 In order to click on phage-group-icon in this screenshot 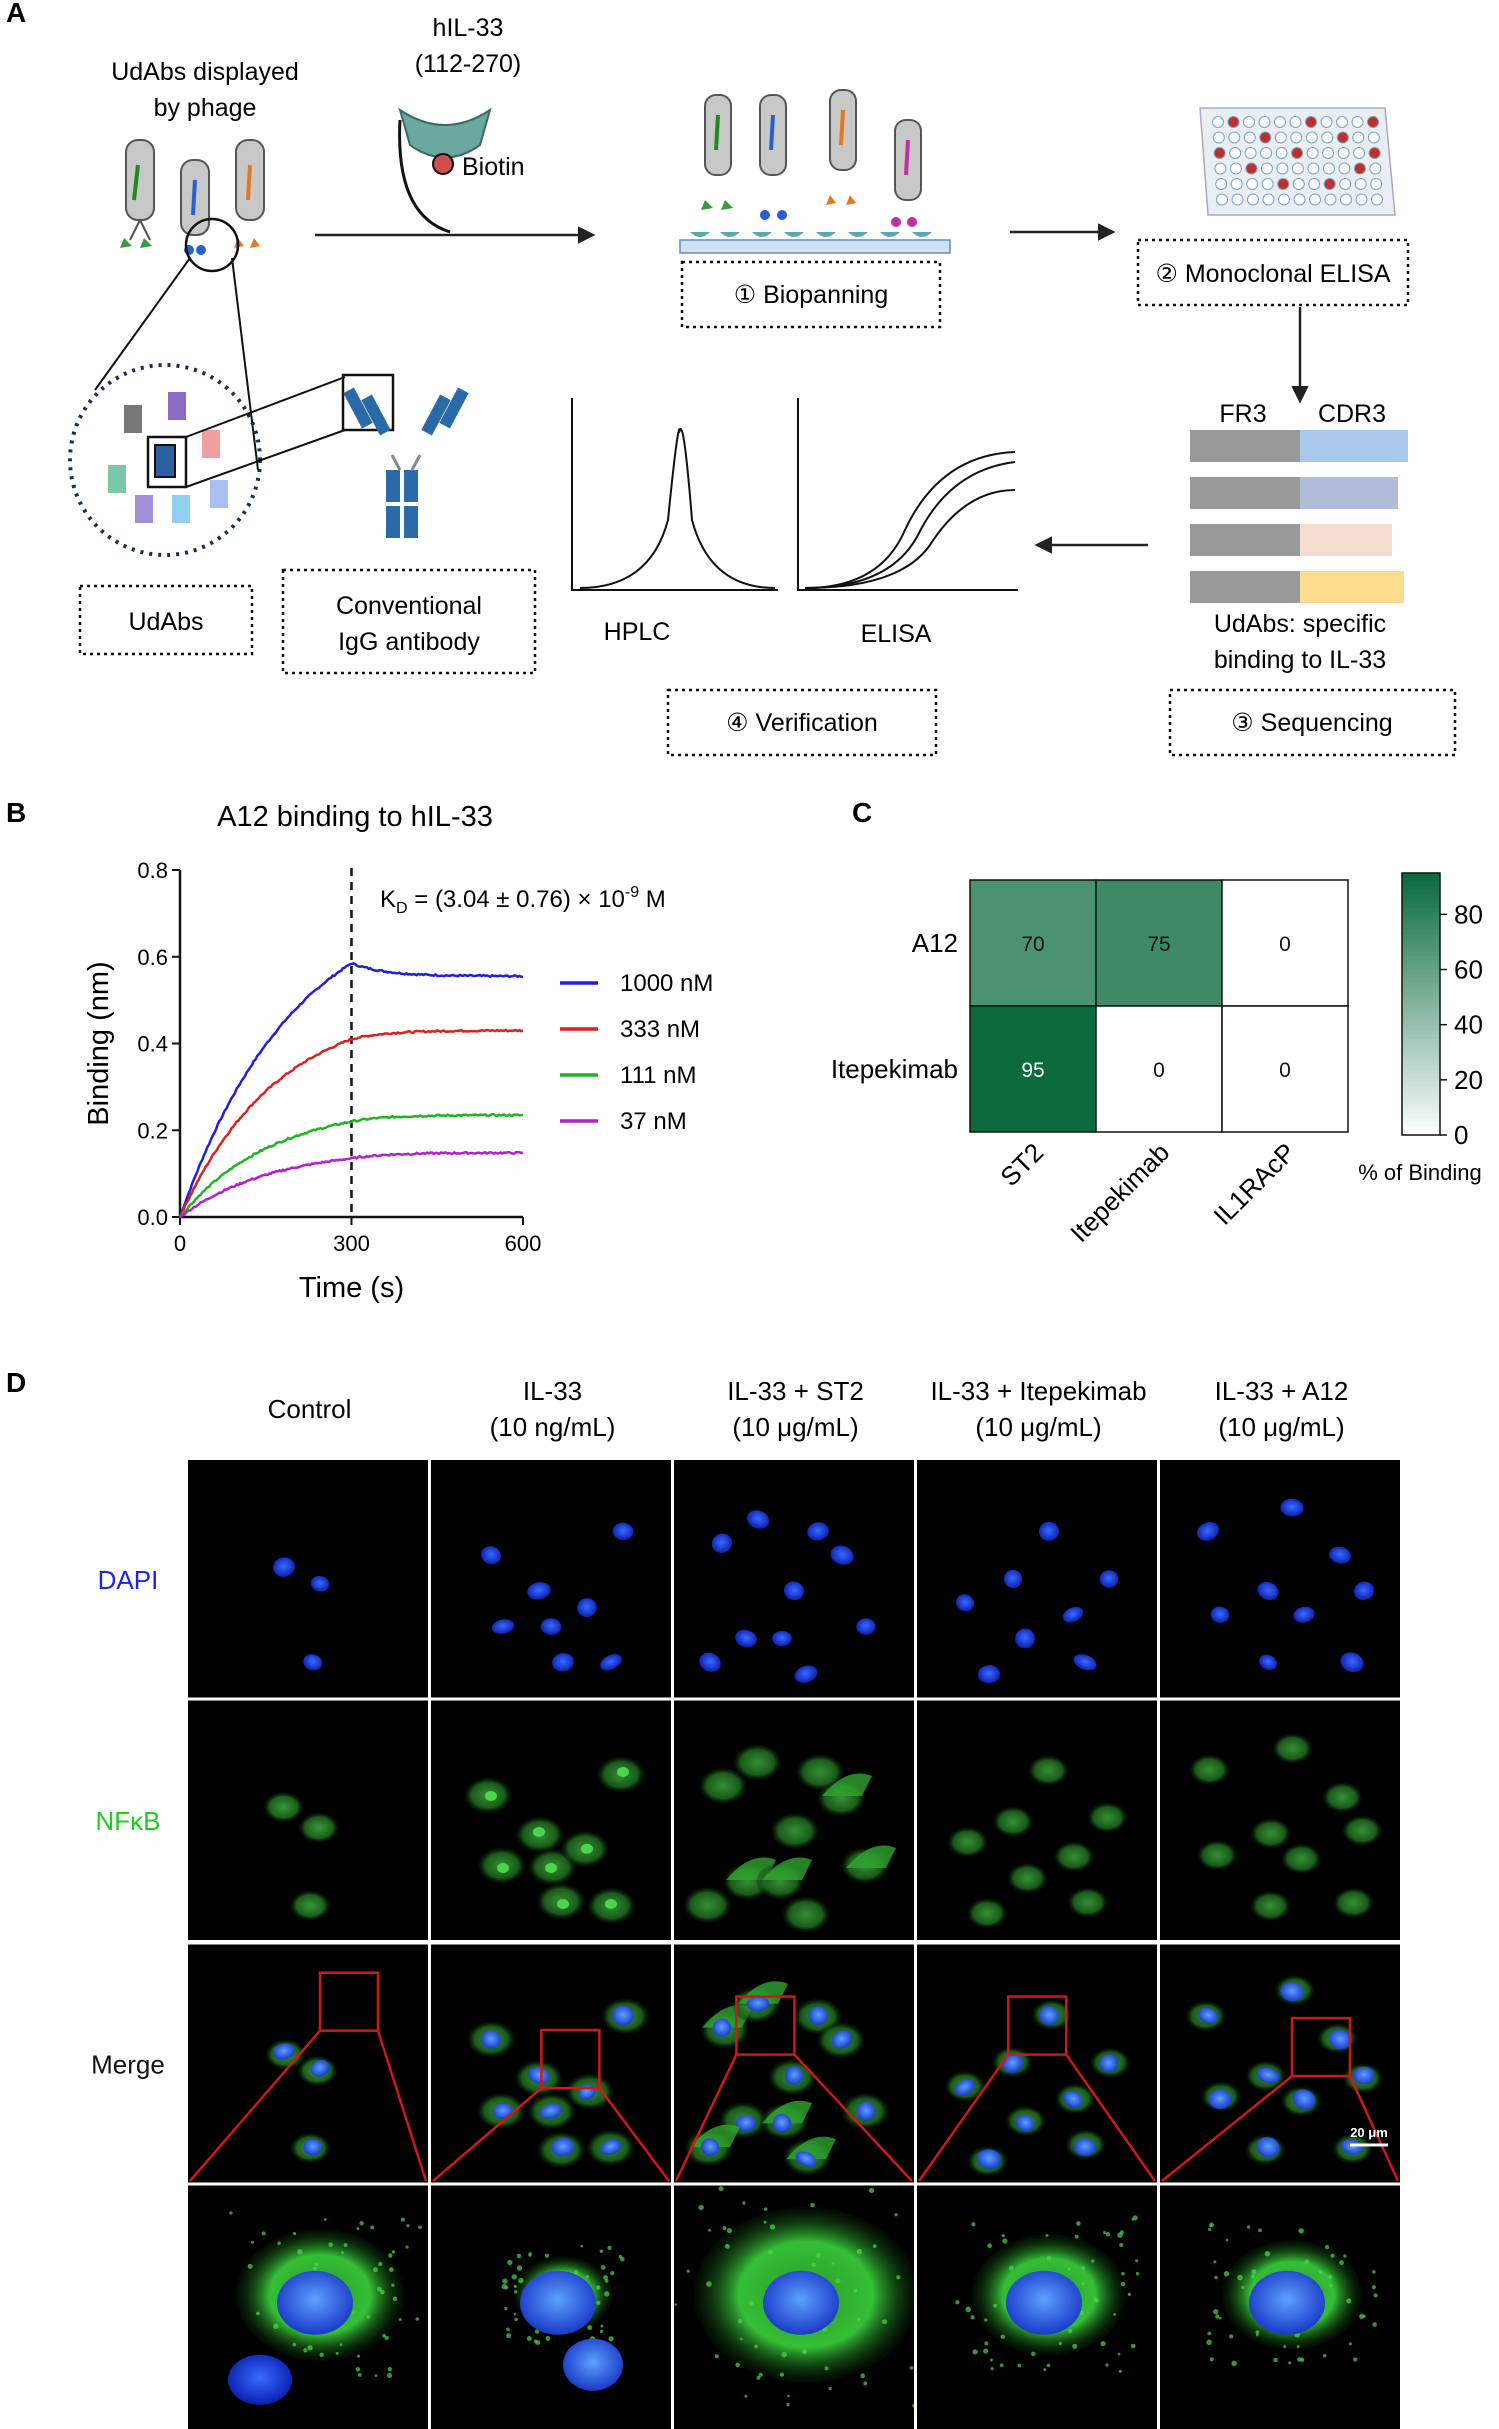, I will do `click(192, 197)`.